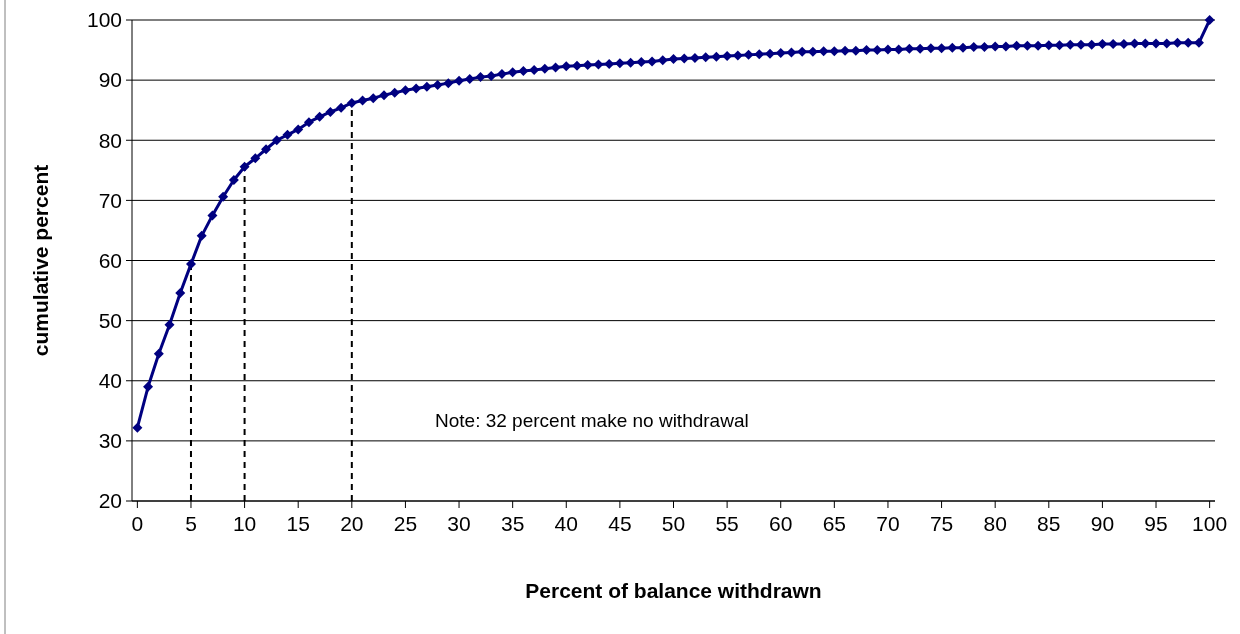  Describe the element at coordinates (110, 441) in the screenshot. I see `y-tick-label: 30` at that location.